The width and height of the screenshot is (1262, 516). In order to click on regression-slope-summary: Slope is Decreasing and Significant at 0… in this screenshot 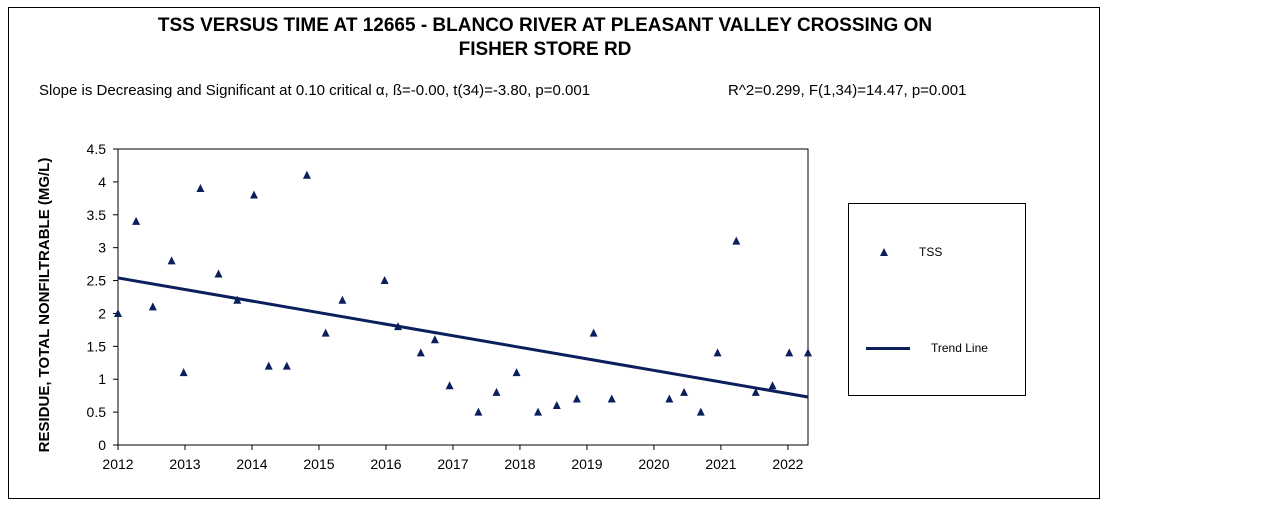, I will do `click(315, 90)`.